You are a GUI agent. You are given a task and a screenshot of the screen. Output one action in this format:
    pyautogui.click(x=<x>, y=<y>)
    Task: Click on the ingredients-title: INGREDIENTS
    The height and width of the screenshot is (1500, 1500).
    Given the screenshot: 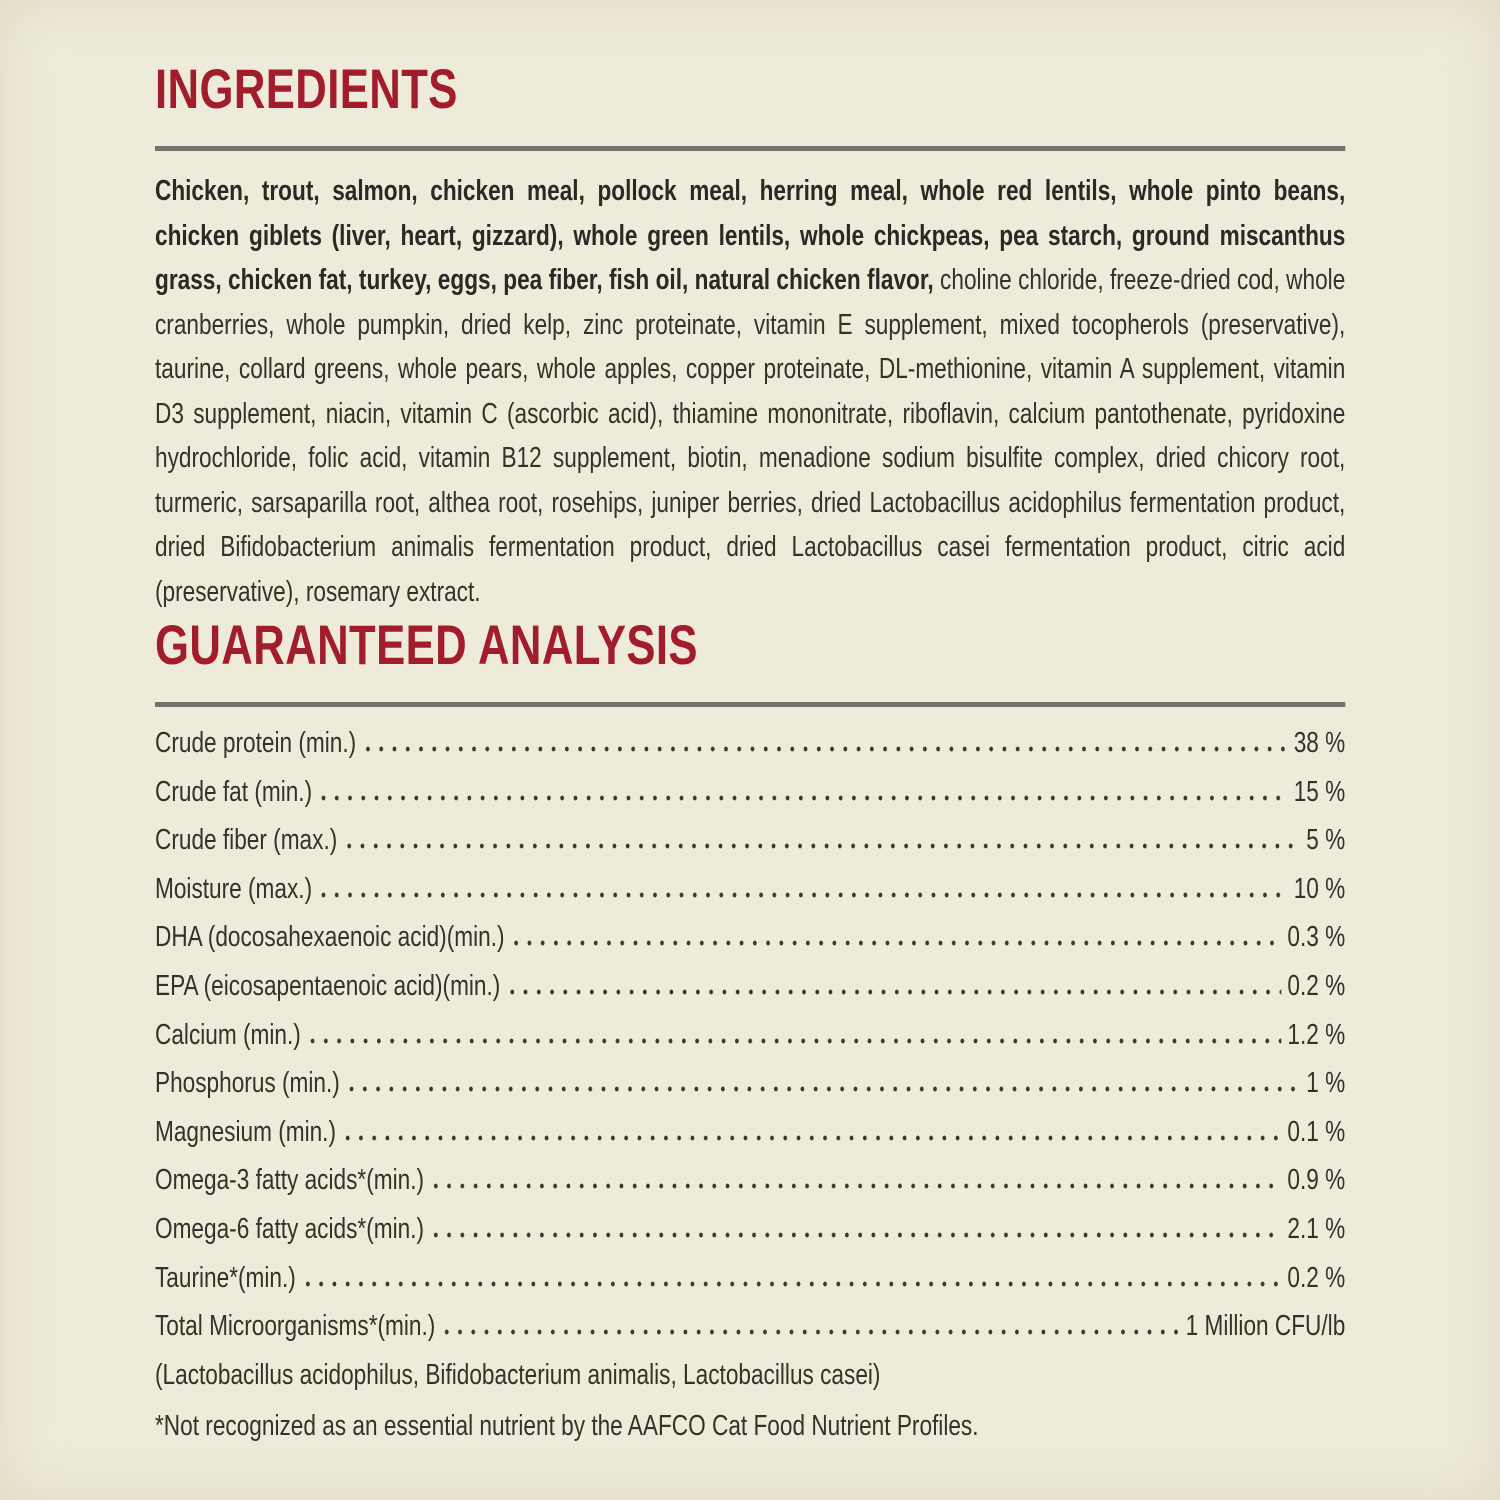 What is the action you would take?
    pyautogui.click(x=306, y=88)
    